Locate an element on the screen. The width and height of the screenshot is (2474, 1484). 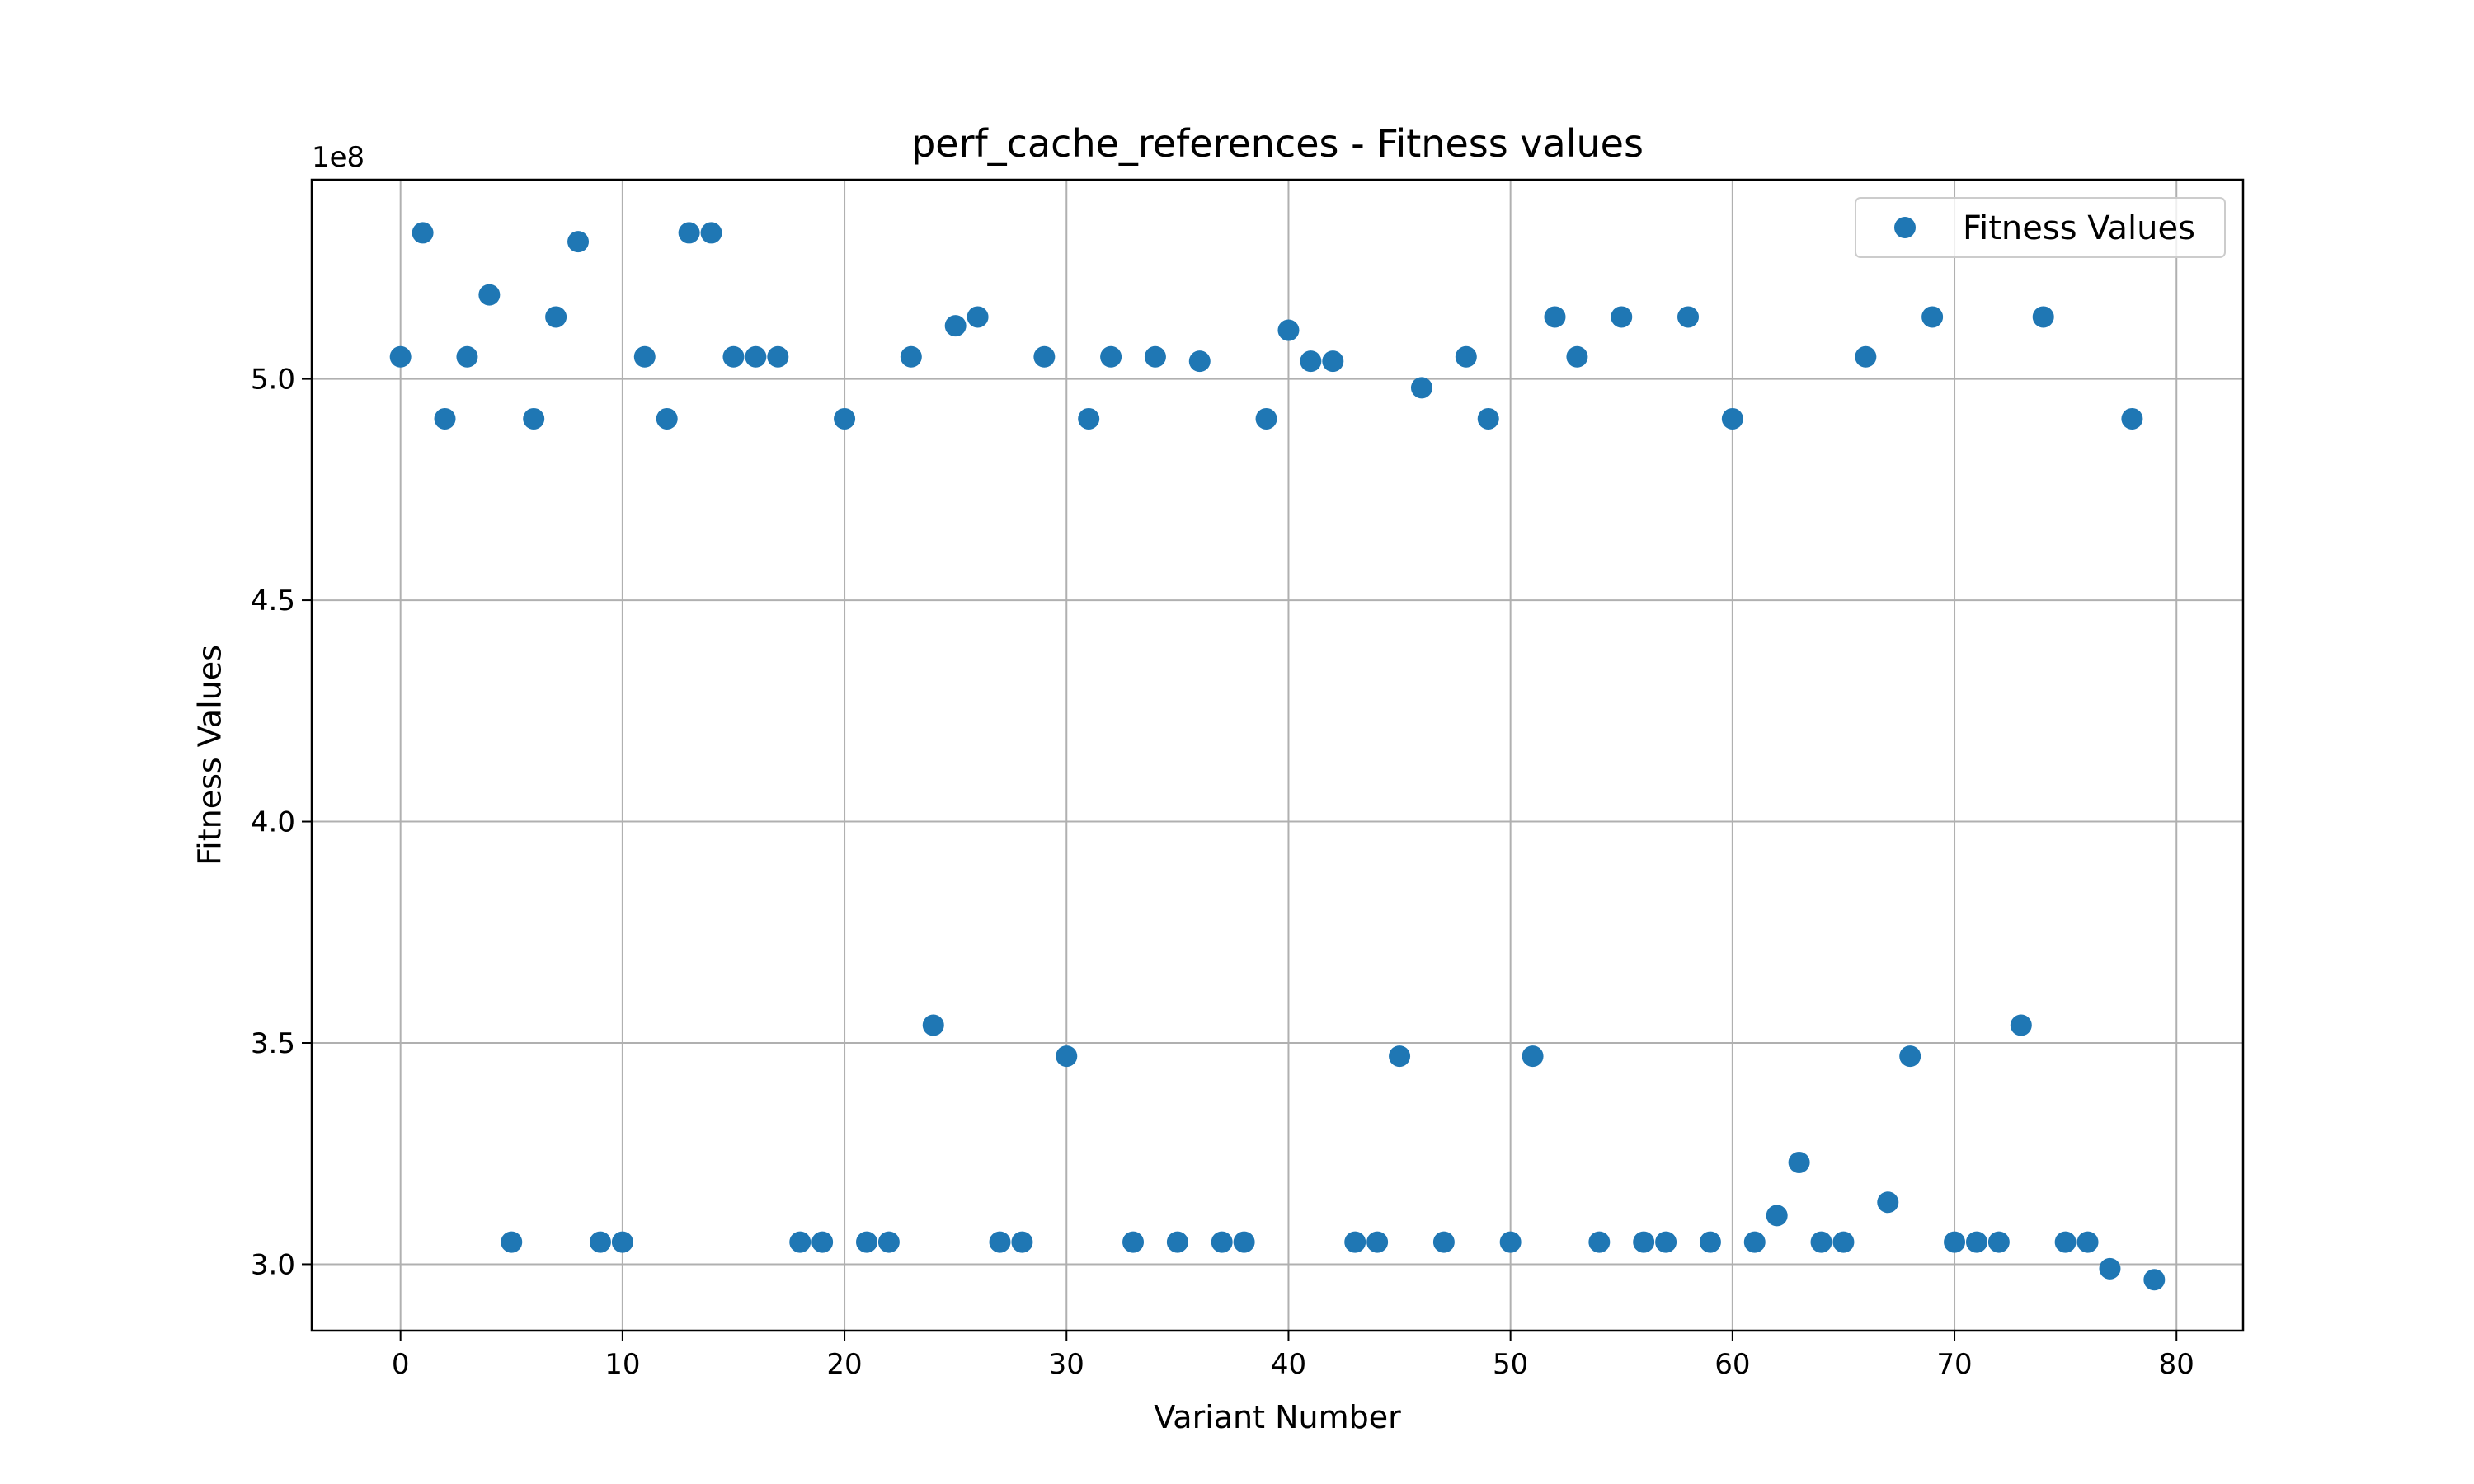
x-tick-label: 20 is located at coordinates (844, 1364).